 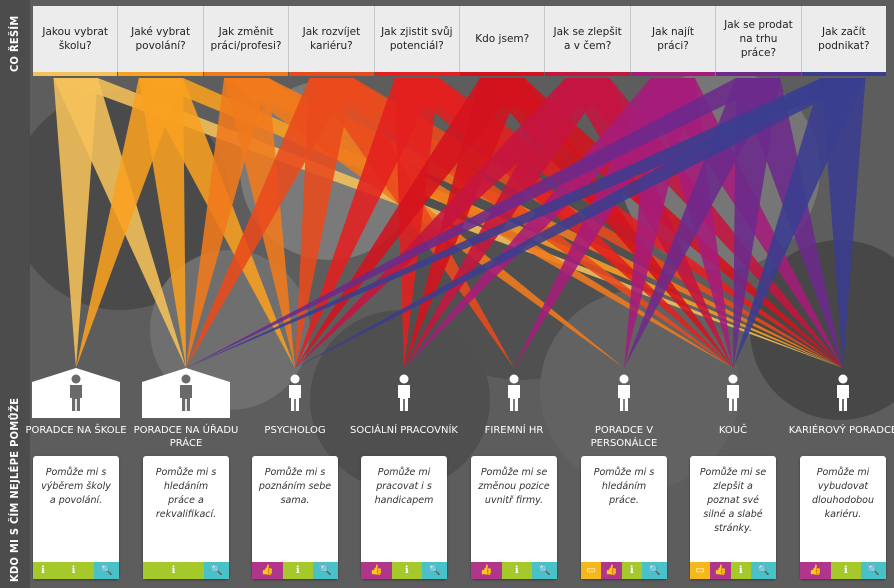 I want to click on question-4: Jak rozvíjet kariéru?, so click(x=332, y=41).